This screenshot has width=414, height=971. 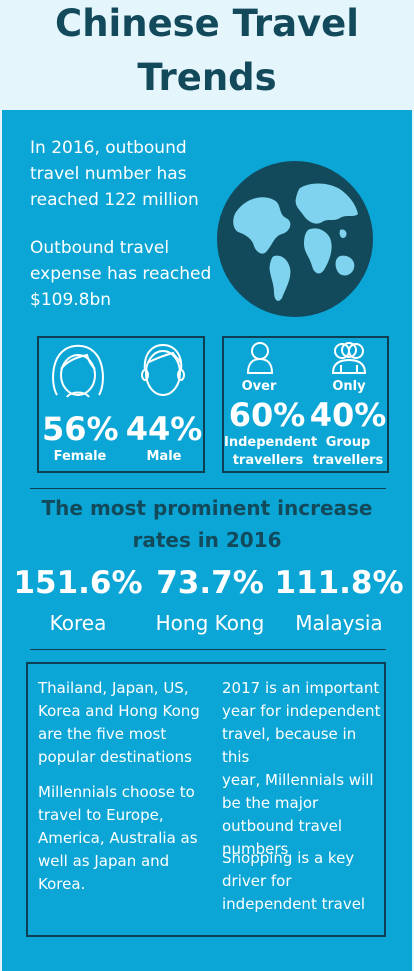 I want to click on malaysia-rate: 111.8%, so click(x=339, y=583).